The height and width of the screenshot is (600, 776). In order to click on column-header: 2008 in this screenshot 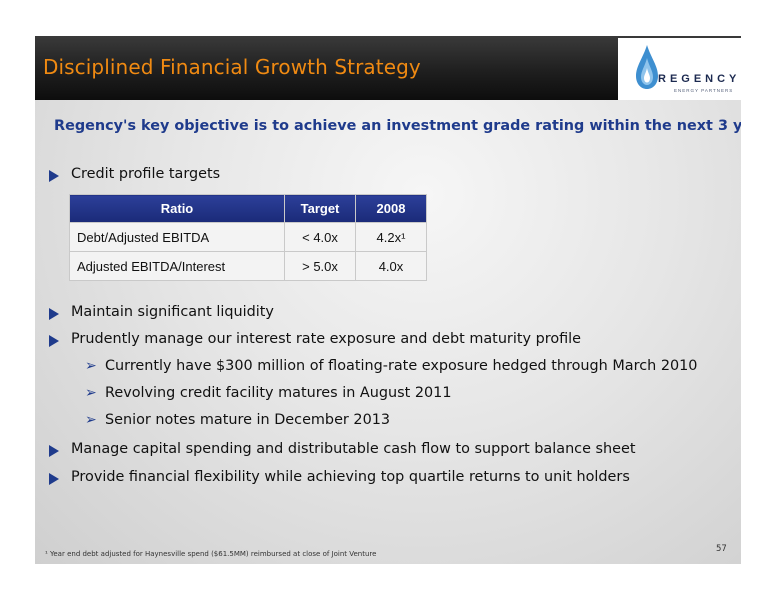, I will do `click(391, 208)`.